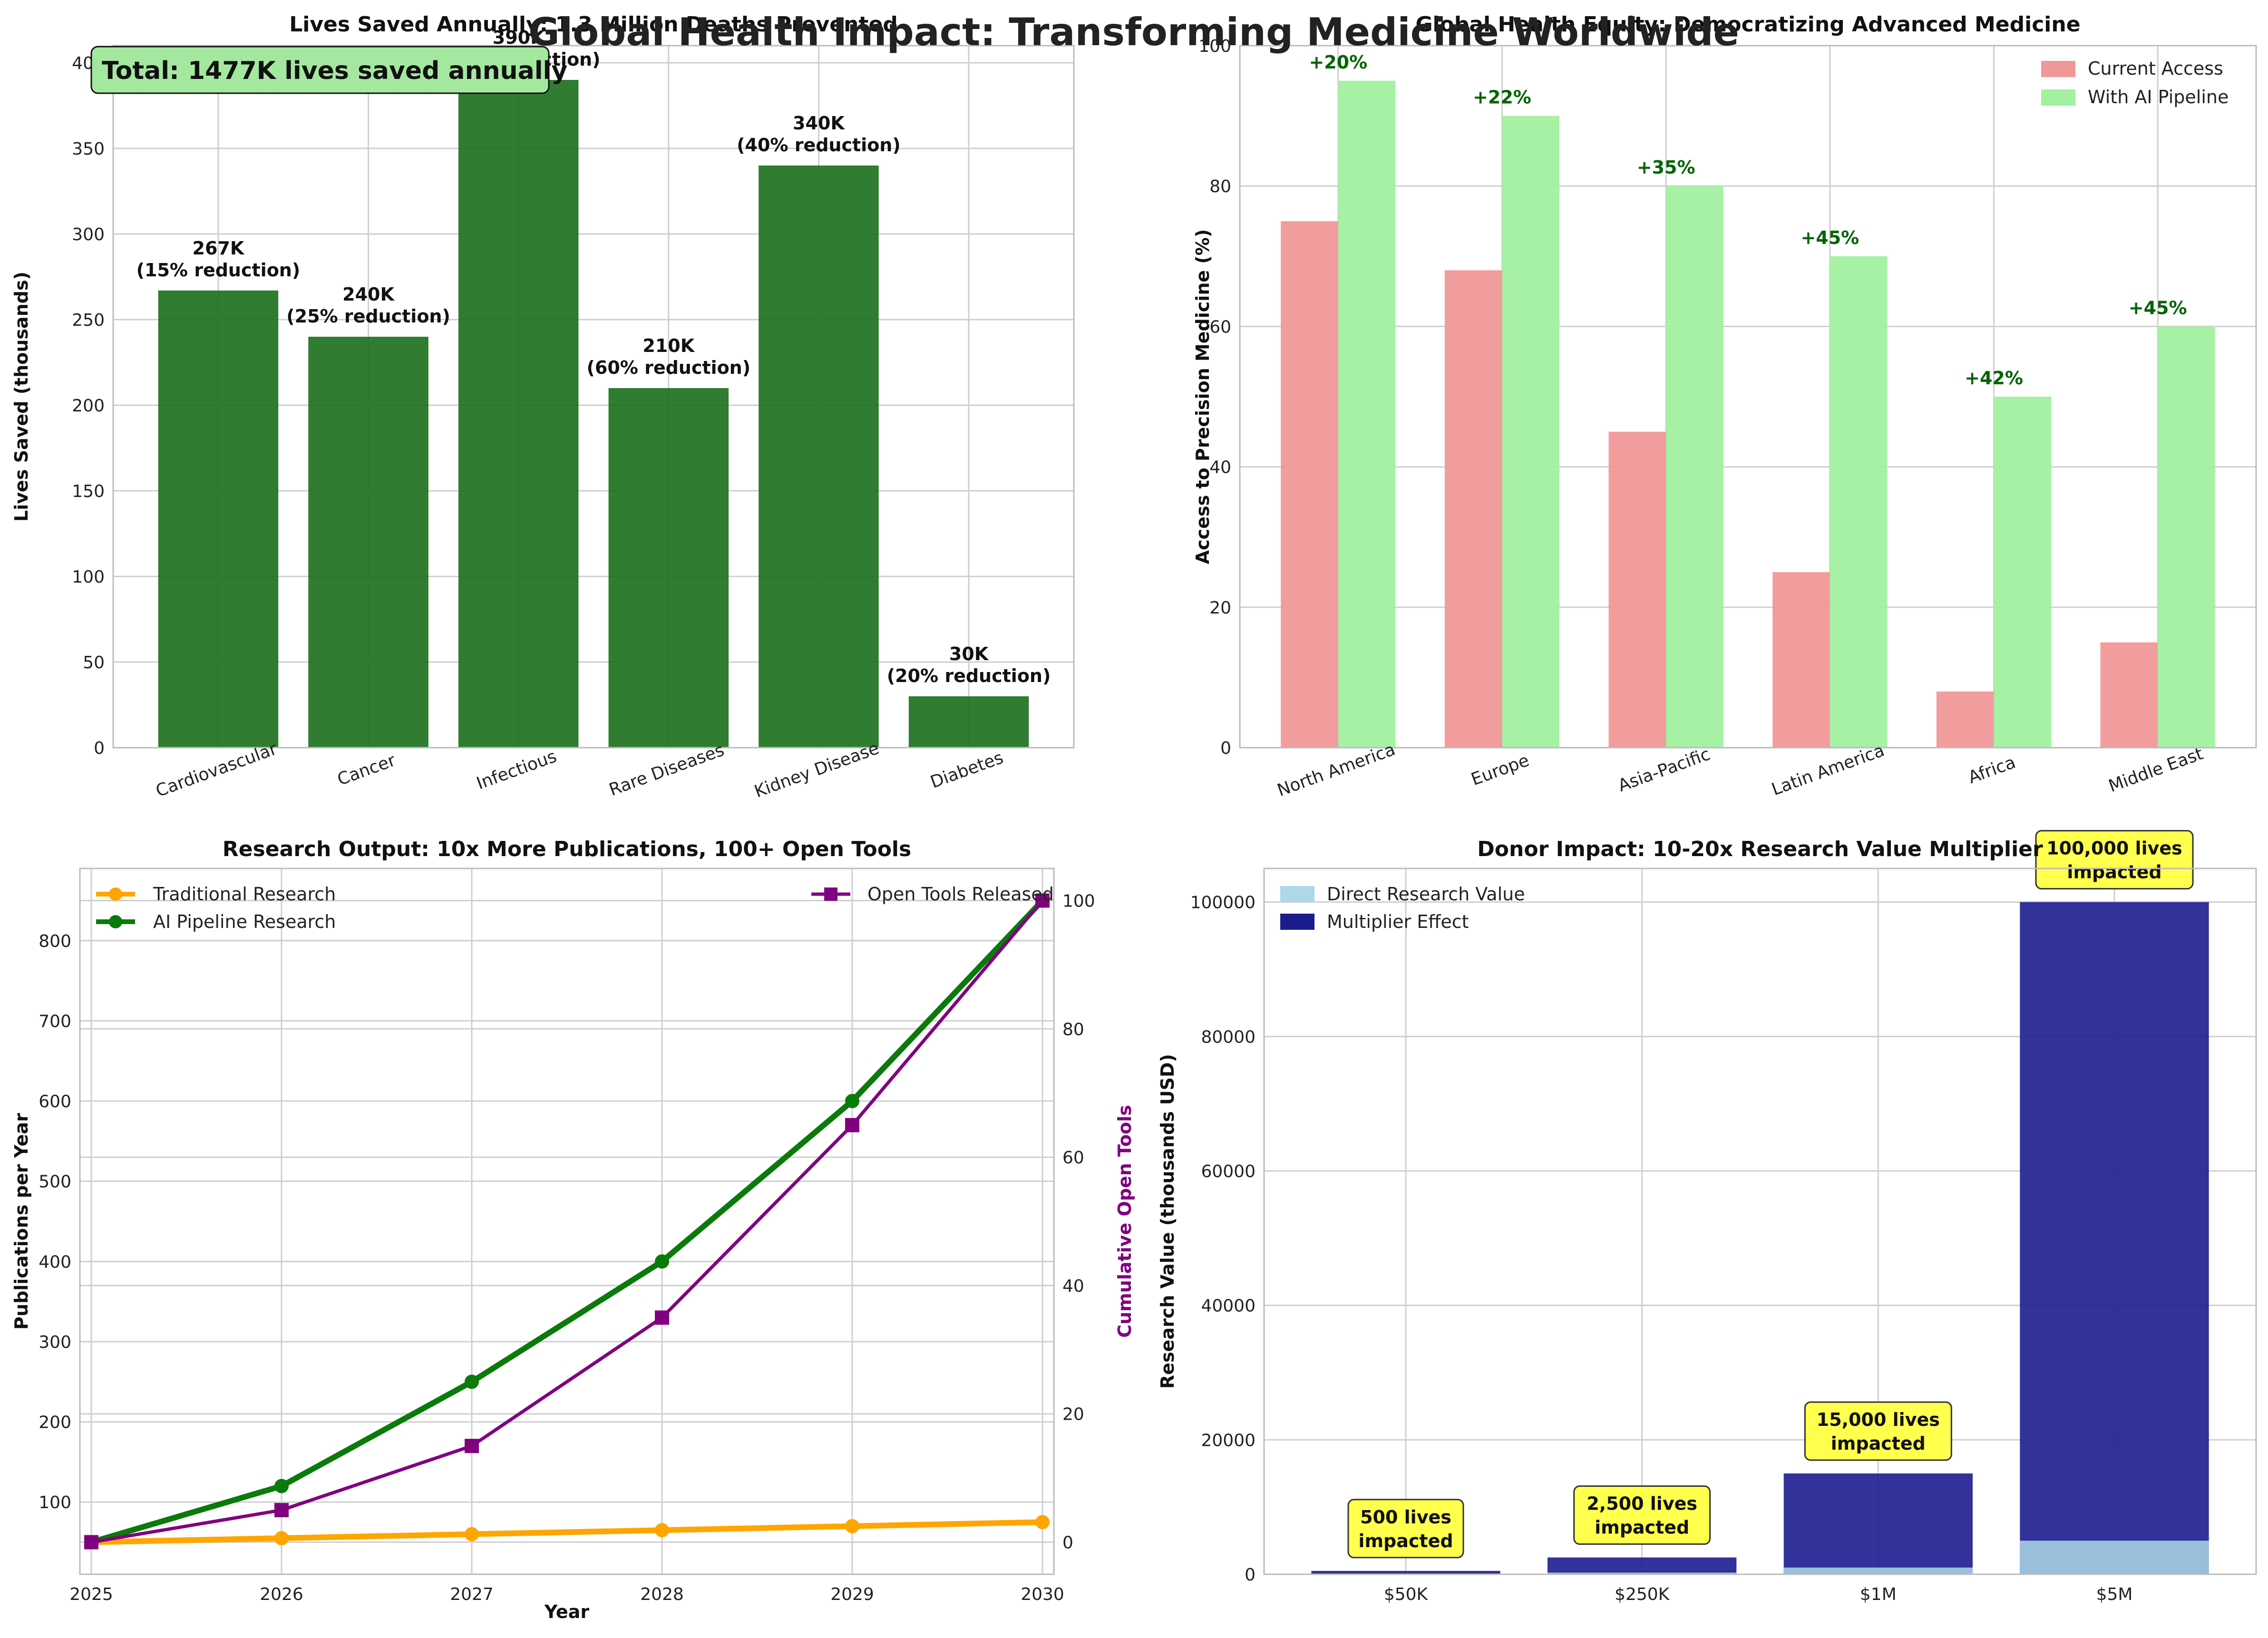 The width and height of the screenshot is (2268, 1638). What do you see at coordinates (2129, 695) in the screenshot?
I see `bar-current-middle-east` at bounding box center [2129, 695].